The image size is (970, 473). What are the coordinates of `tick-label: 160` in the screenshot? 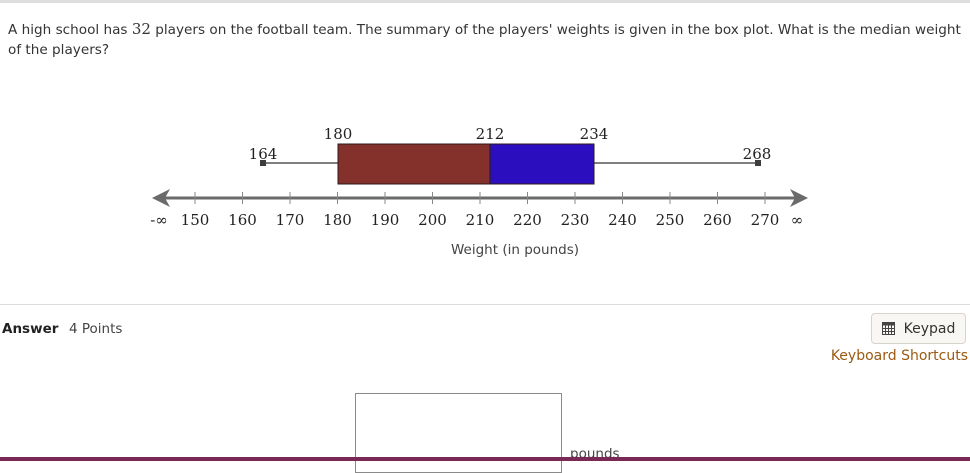 It's located at (242, 220).